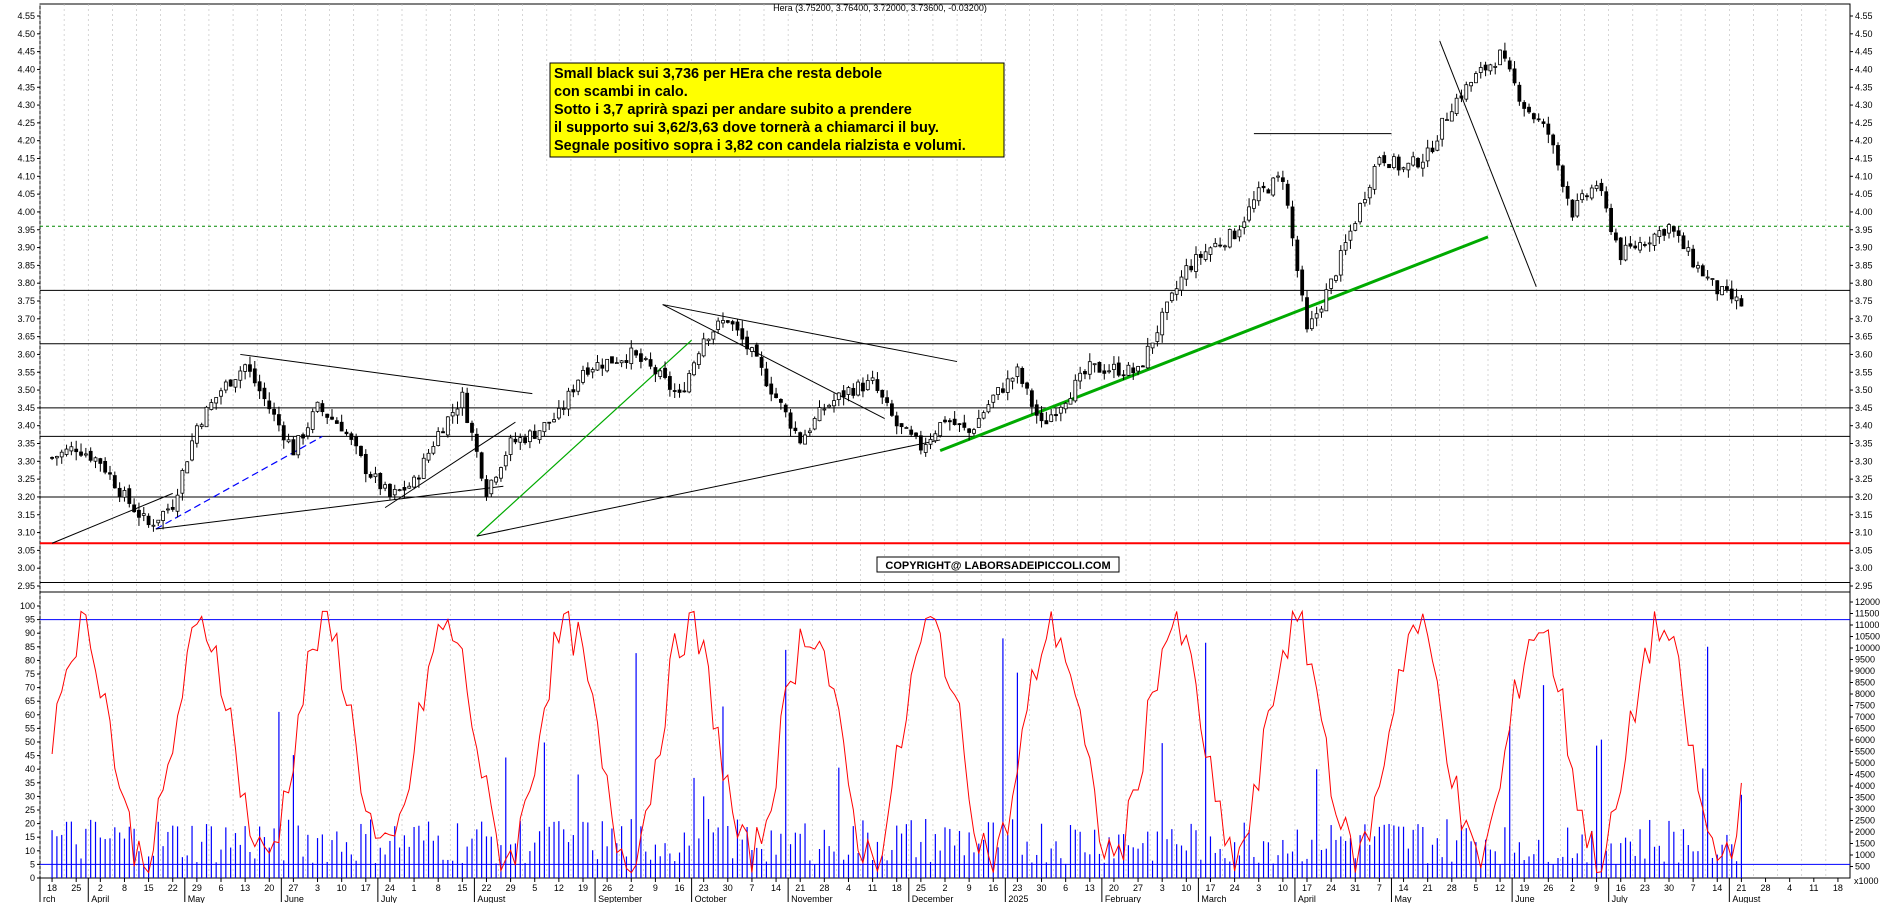  Describe the element at coordinates (1235, 888) in the screenshot. I see `date-tick-label: 24` at that location.